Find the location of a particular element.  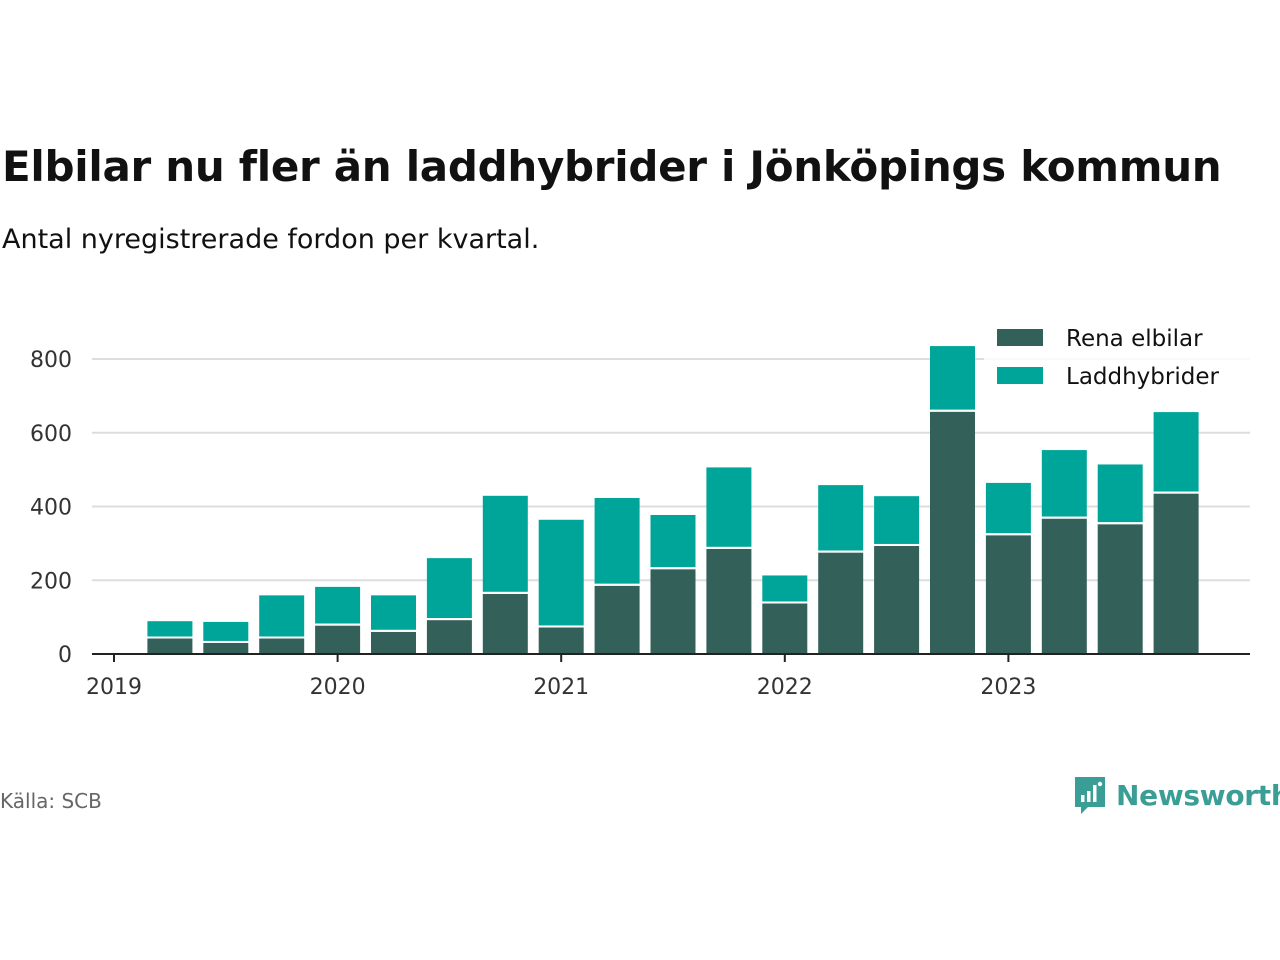

y-tick-label: 0 is located at coordinates (65, 655).